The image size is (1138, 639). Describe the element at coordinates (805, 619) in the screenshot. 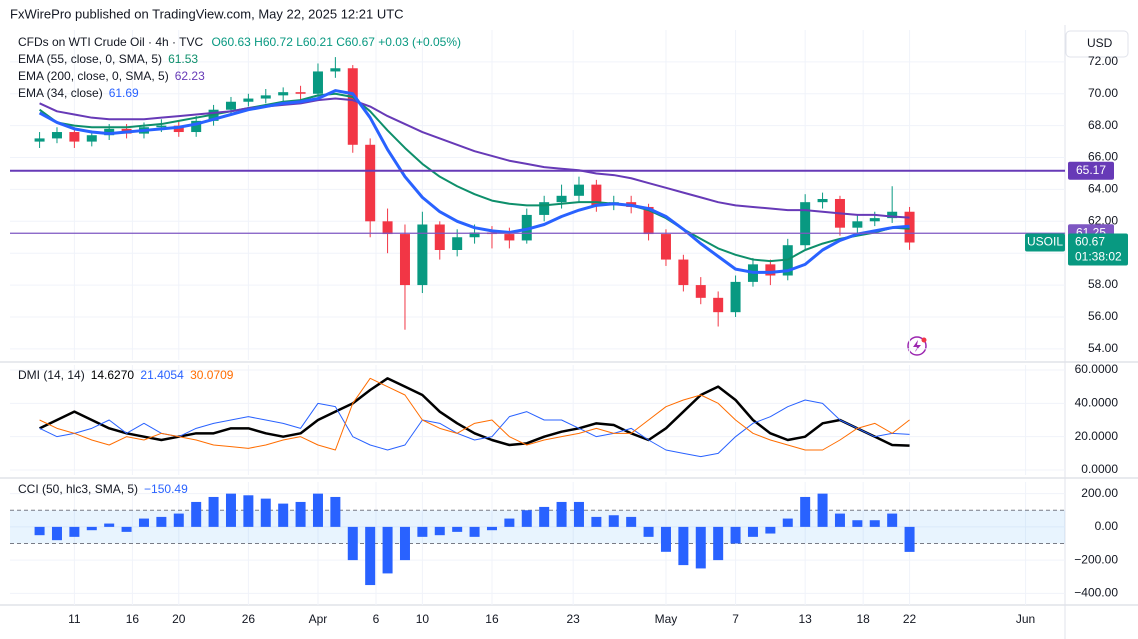

I see `x-tick-label: 13` at that location.